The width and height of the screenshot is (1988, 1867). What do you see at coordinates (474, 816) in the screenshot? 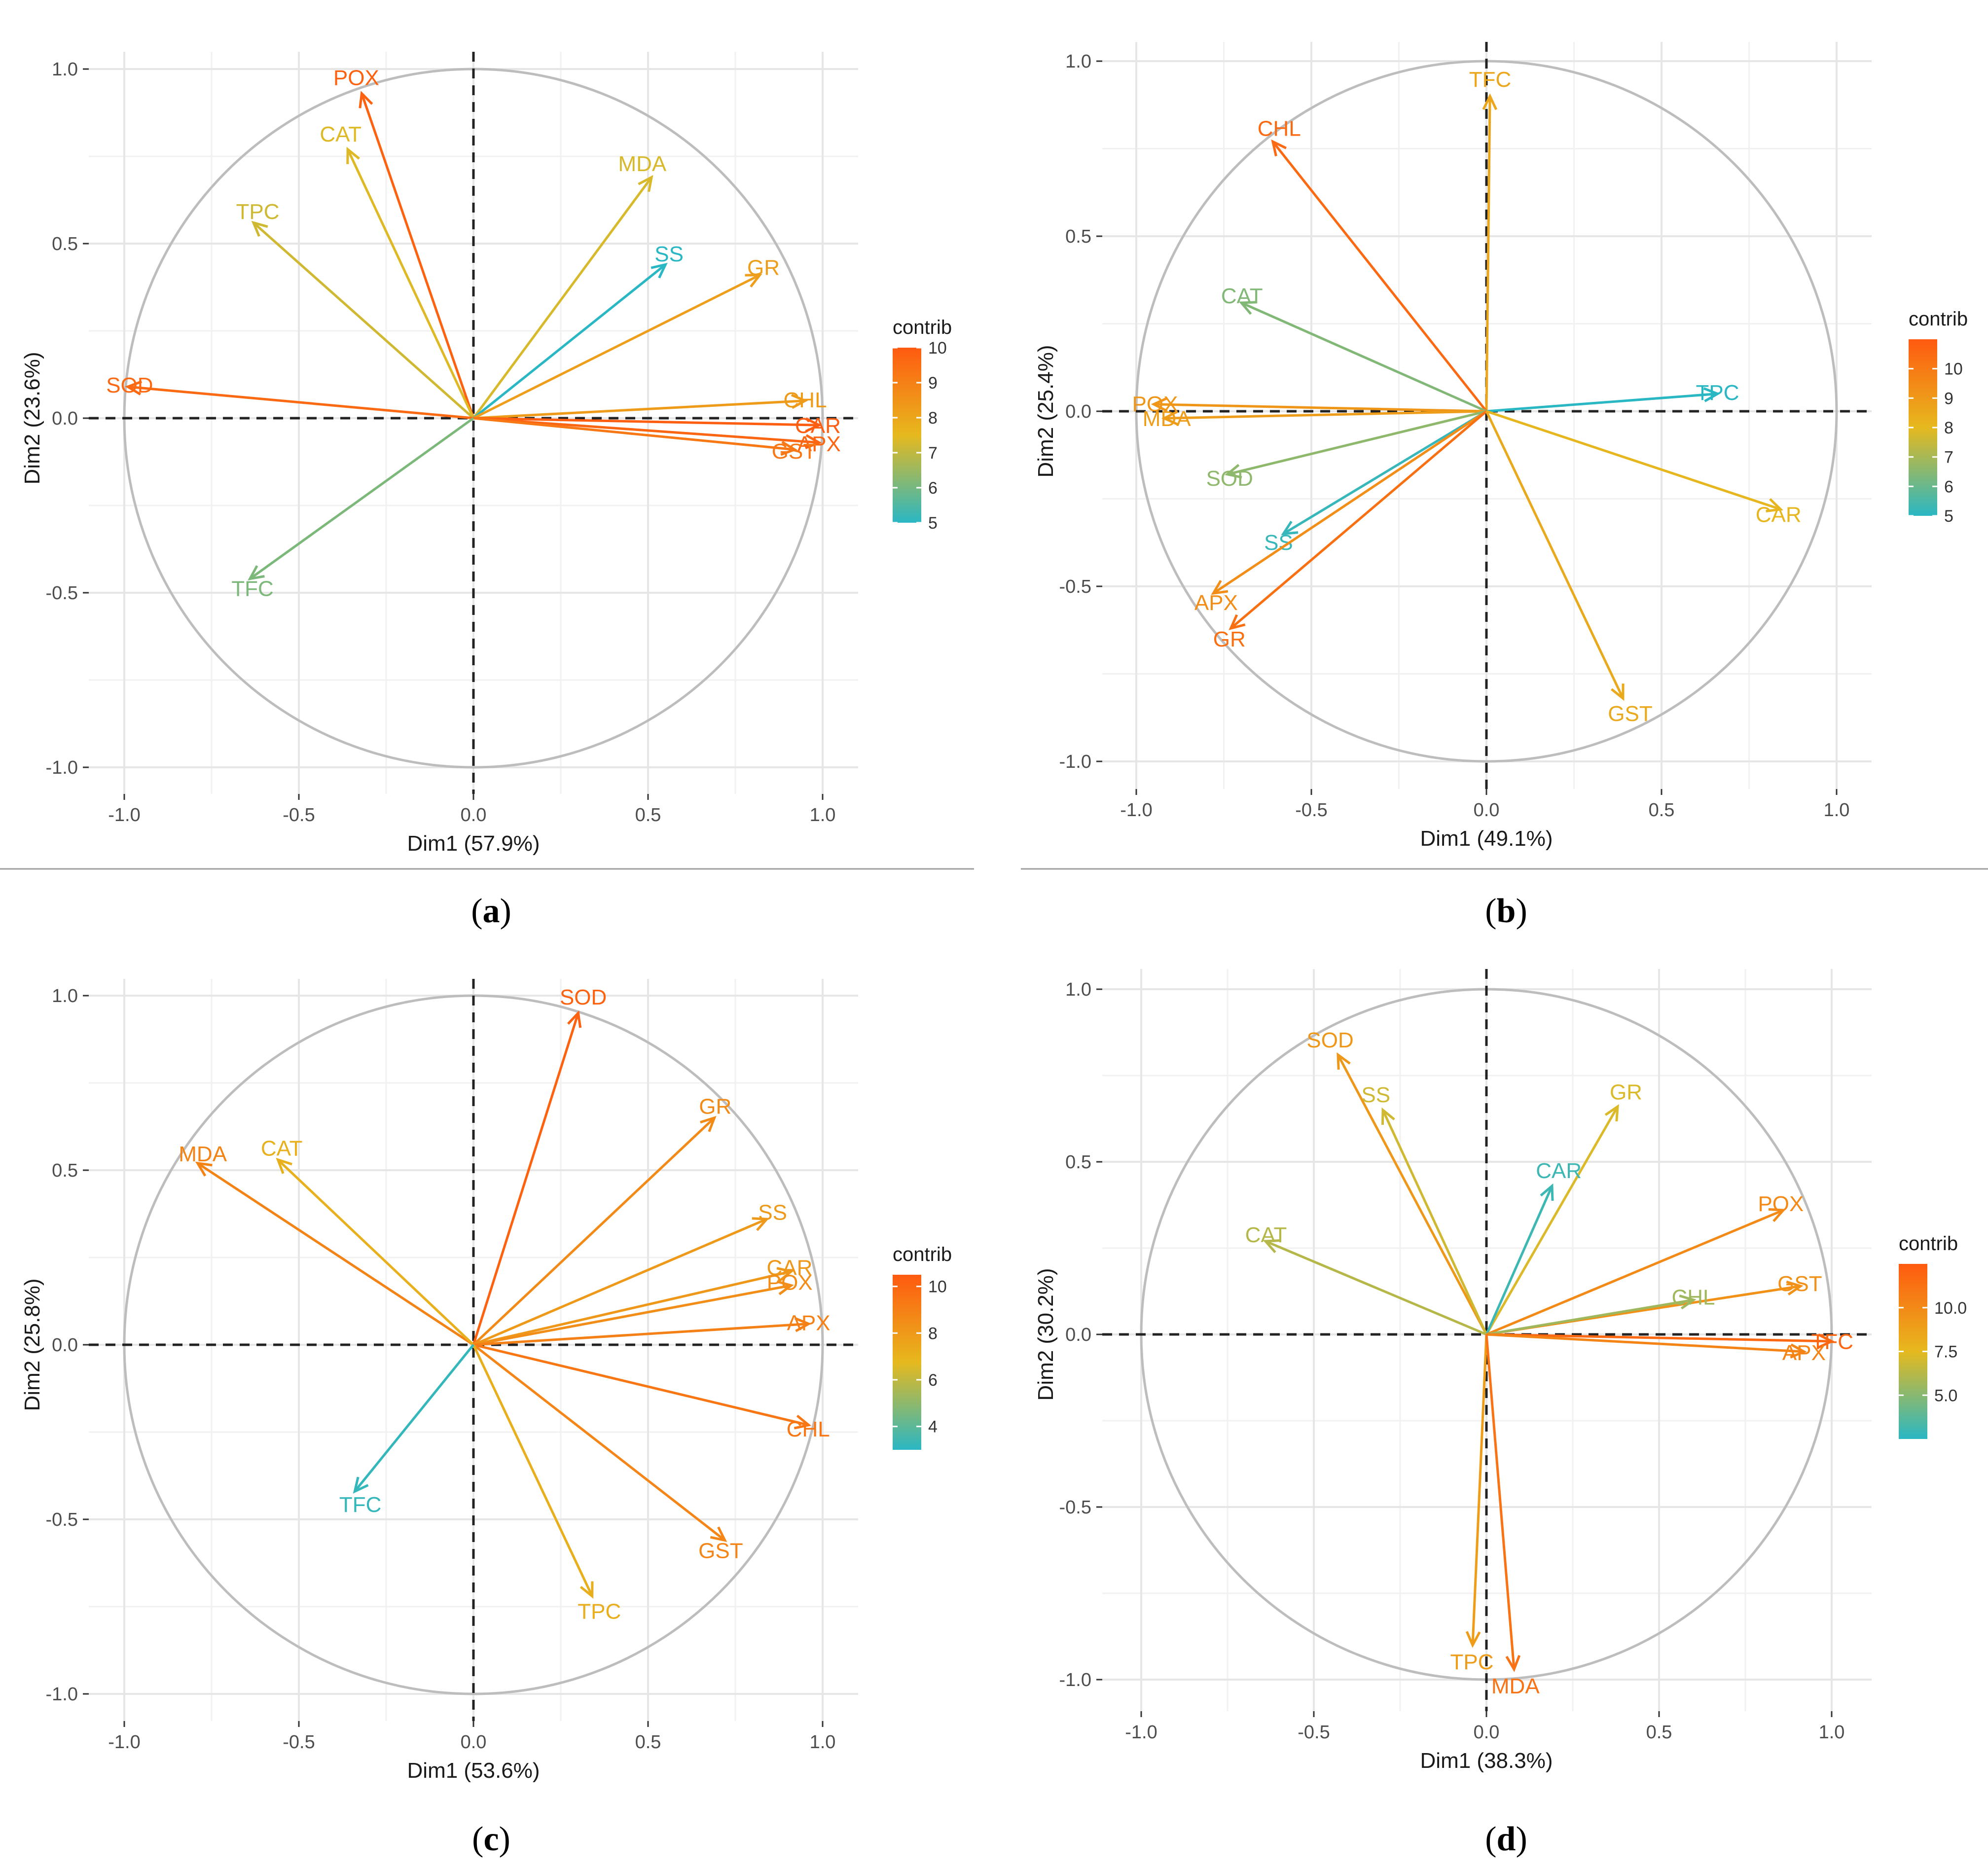
I see `x-tick-label: 0.0` at bounding box center [474, 816].